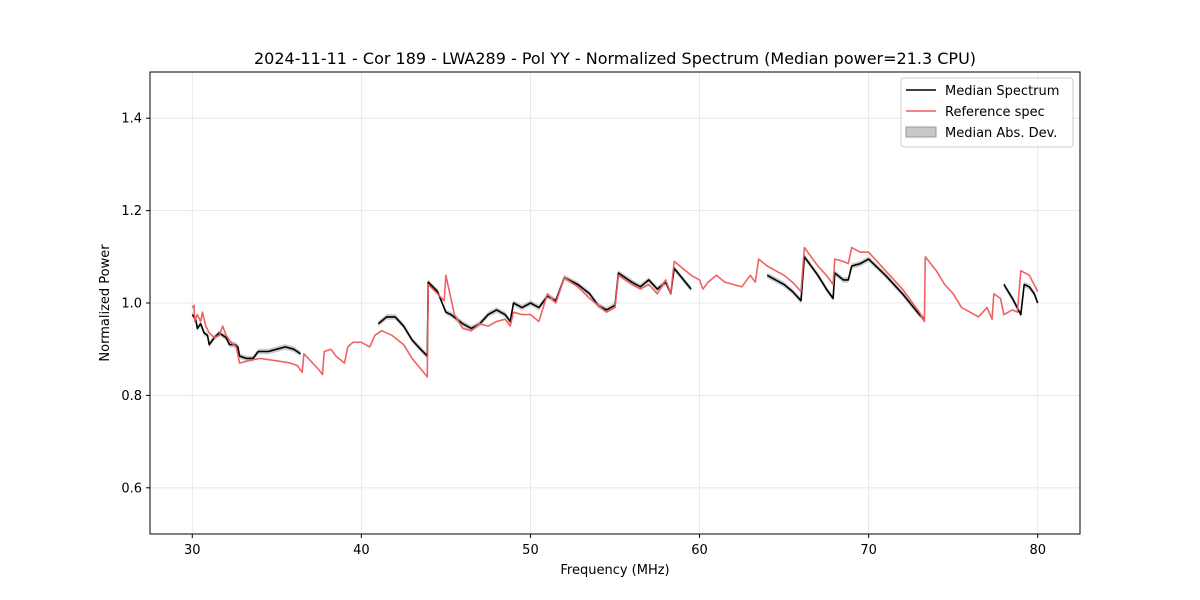 The image size is (1200, 600). What do you see at coordinates (995, 112) in the screenshot?
I see `legend-reference-label: Reference spec` at bounding box center [995, 112].